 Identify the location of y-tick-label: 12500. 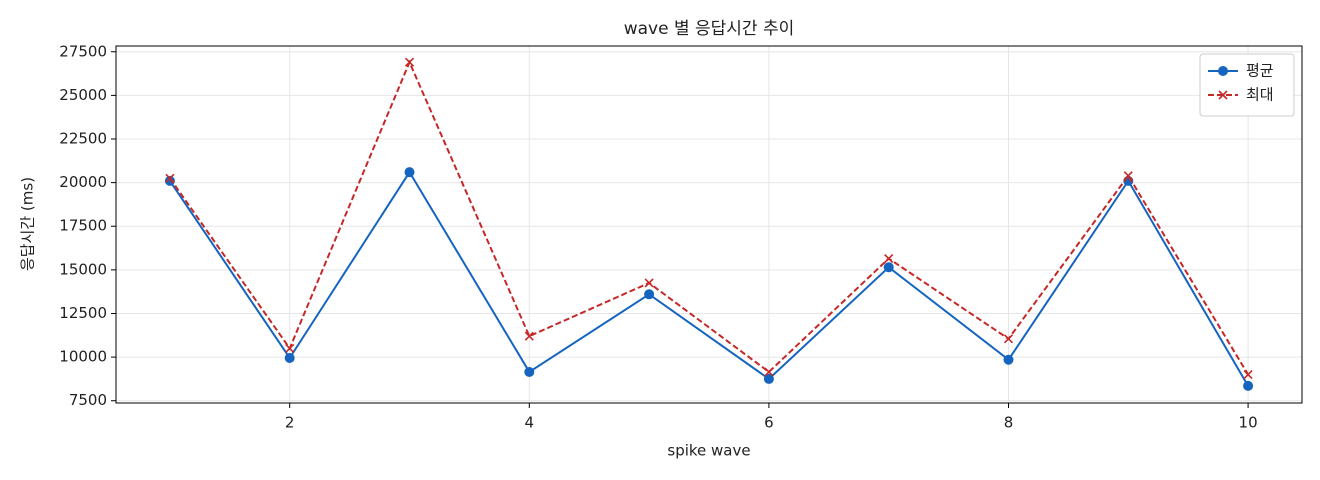
(83, 313).